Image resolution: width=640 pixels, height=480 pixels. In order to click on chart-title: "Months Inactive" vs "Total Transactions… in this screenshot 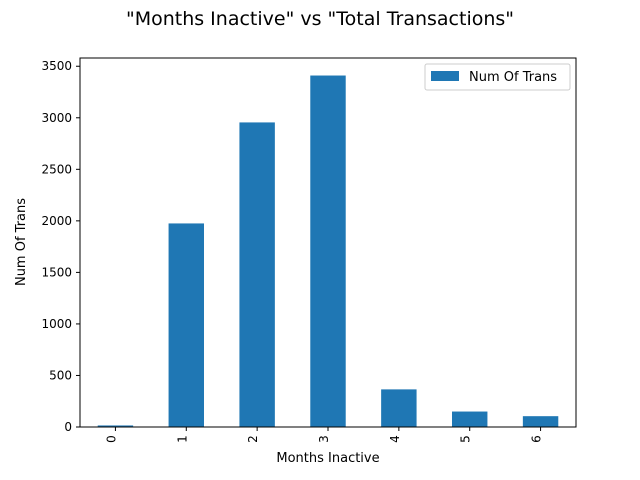, I will do `click(320, 19)`.